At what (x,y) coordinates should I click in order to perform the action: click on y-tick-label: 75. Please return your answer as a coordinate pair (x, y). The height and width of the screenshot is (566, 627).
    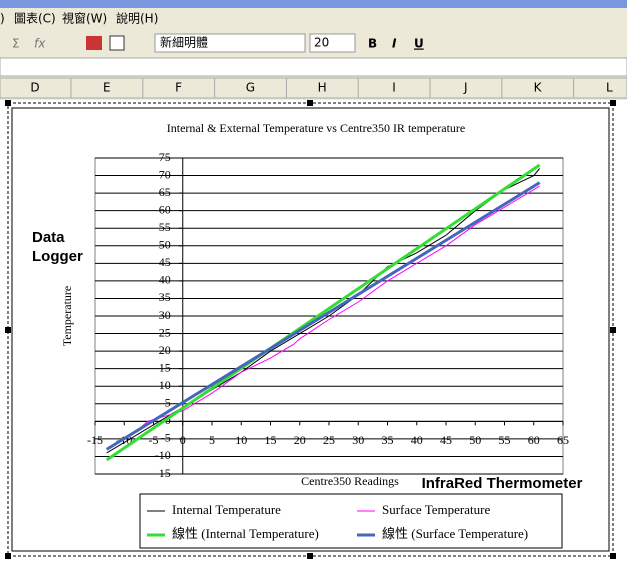
    Looking at the image, I should click on (165, 157).